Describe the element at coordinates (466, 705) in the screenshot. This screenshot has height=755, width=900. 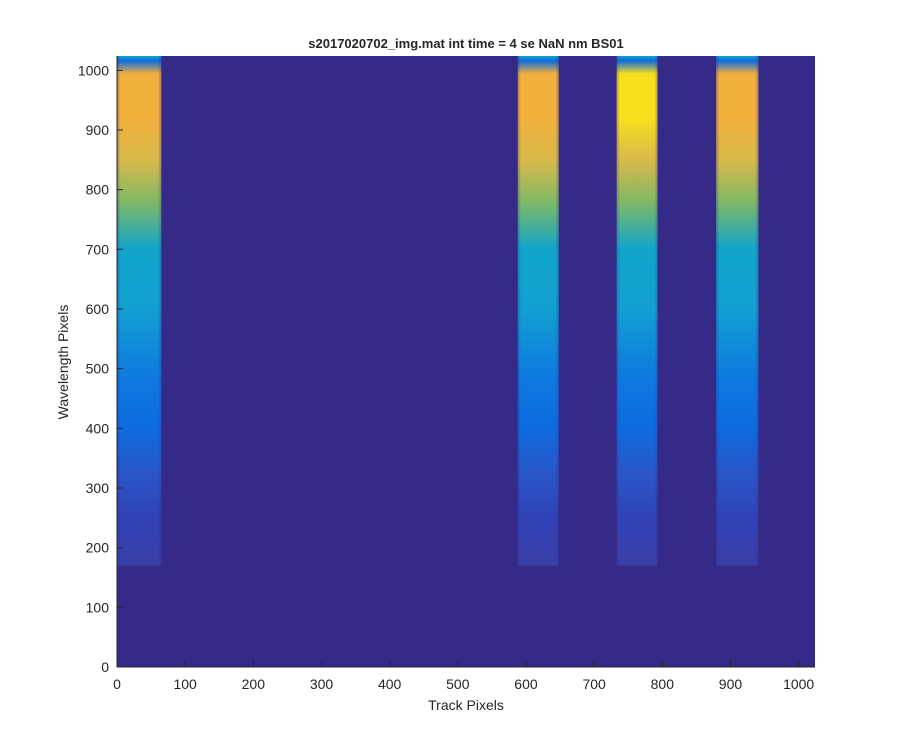
I see `x-axis-label: Track Pixels` at that location.